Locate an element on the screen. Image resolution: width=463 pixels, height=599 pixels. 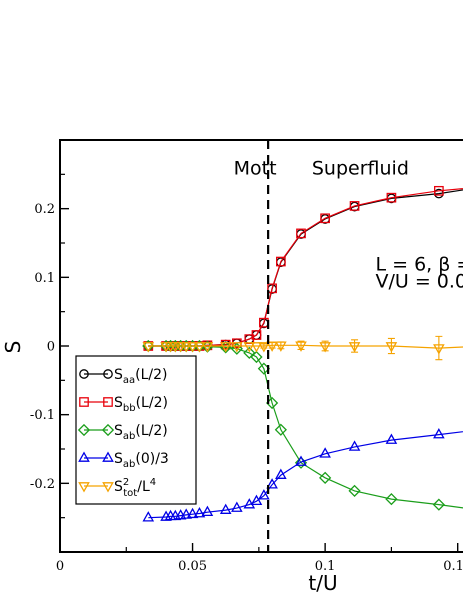
annotation-superfluid: Superfluid is located at coordinates (360, 168).